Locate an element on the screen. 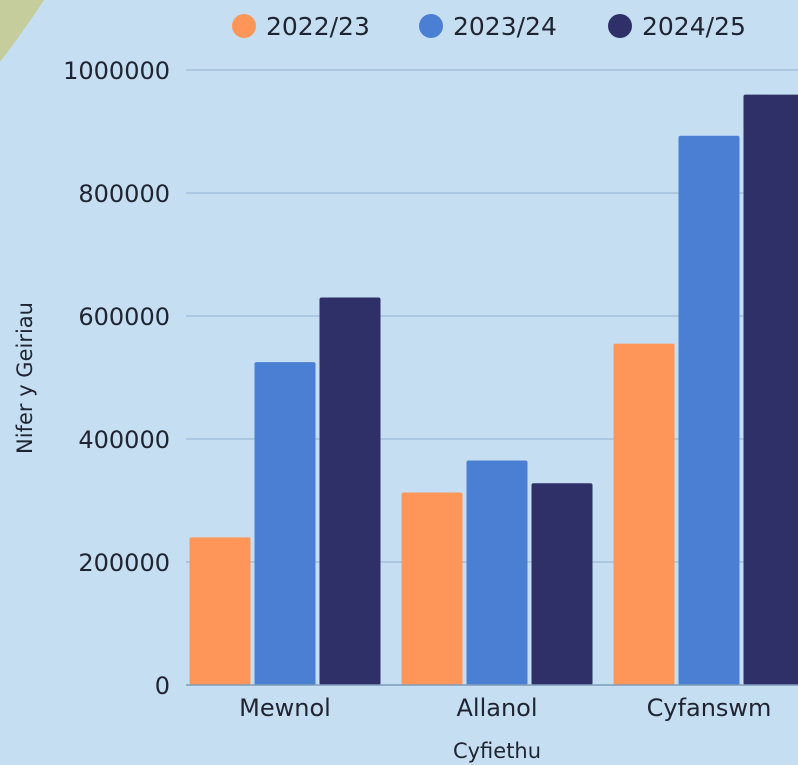 The width and height of the screenshot is (798, 765). legend-label: 2023/24 is located at coordinates (505, 26).